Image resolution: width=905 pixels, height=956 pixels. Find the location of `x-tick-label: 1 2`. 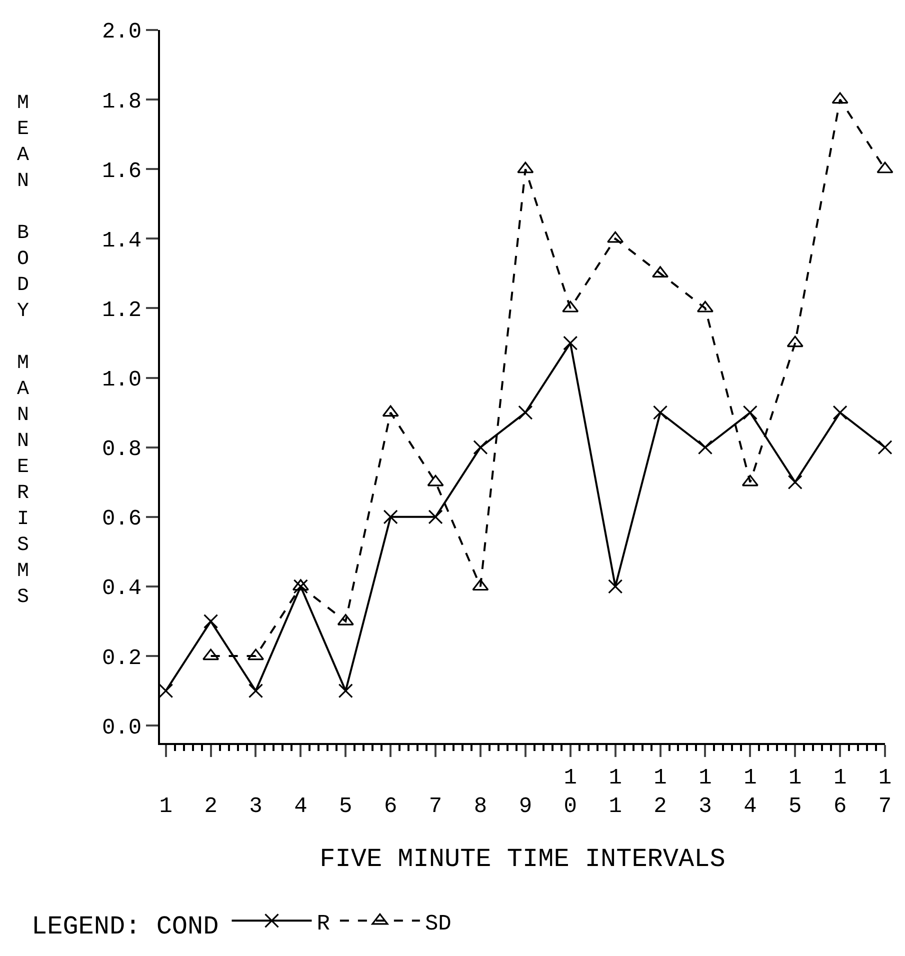

x-tick-label: 1 2 is located at coordinates (660, 792).